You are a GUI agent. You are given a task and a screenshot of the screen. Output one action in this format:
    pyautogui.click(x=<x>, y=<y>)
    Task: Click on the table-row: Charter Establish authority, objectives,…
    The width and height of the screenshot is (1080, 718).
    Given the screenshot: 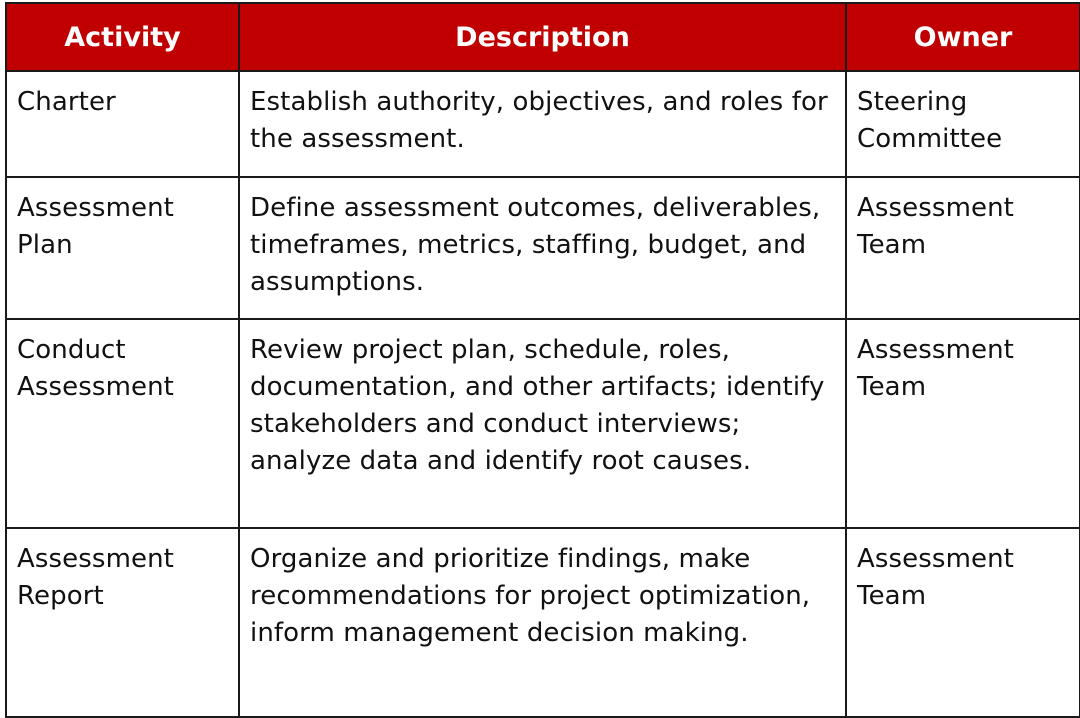 What is the action you would take?
    pyautogui.click(x=542, y=124)
    